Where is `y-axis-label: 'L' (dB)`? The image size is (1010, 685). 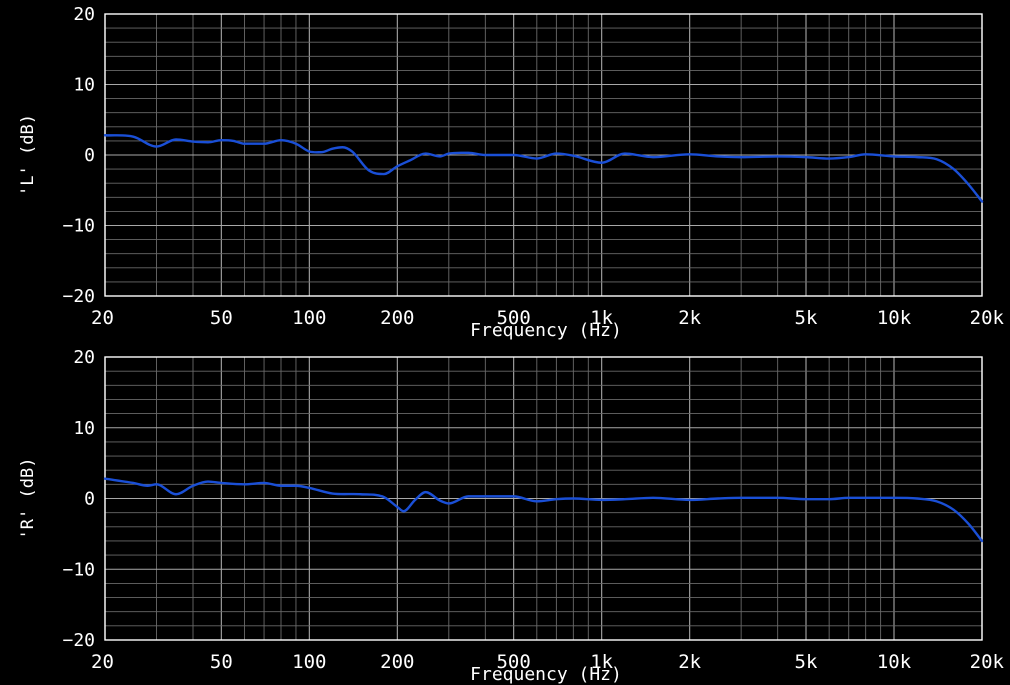 y-axis-label: 'L' (dB) is located at coordinates (28, 155).